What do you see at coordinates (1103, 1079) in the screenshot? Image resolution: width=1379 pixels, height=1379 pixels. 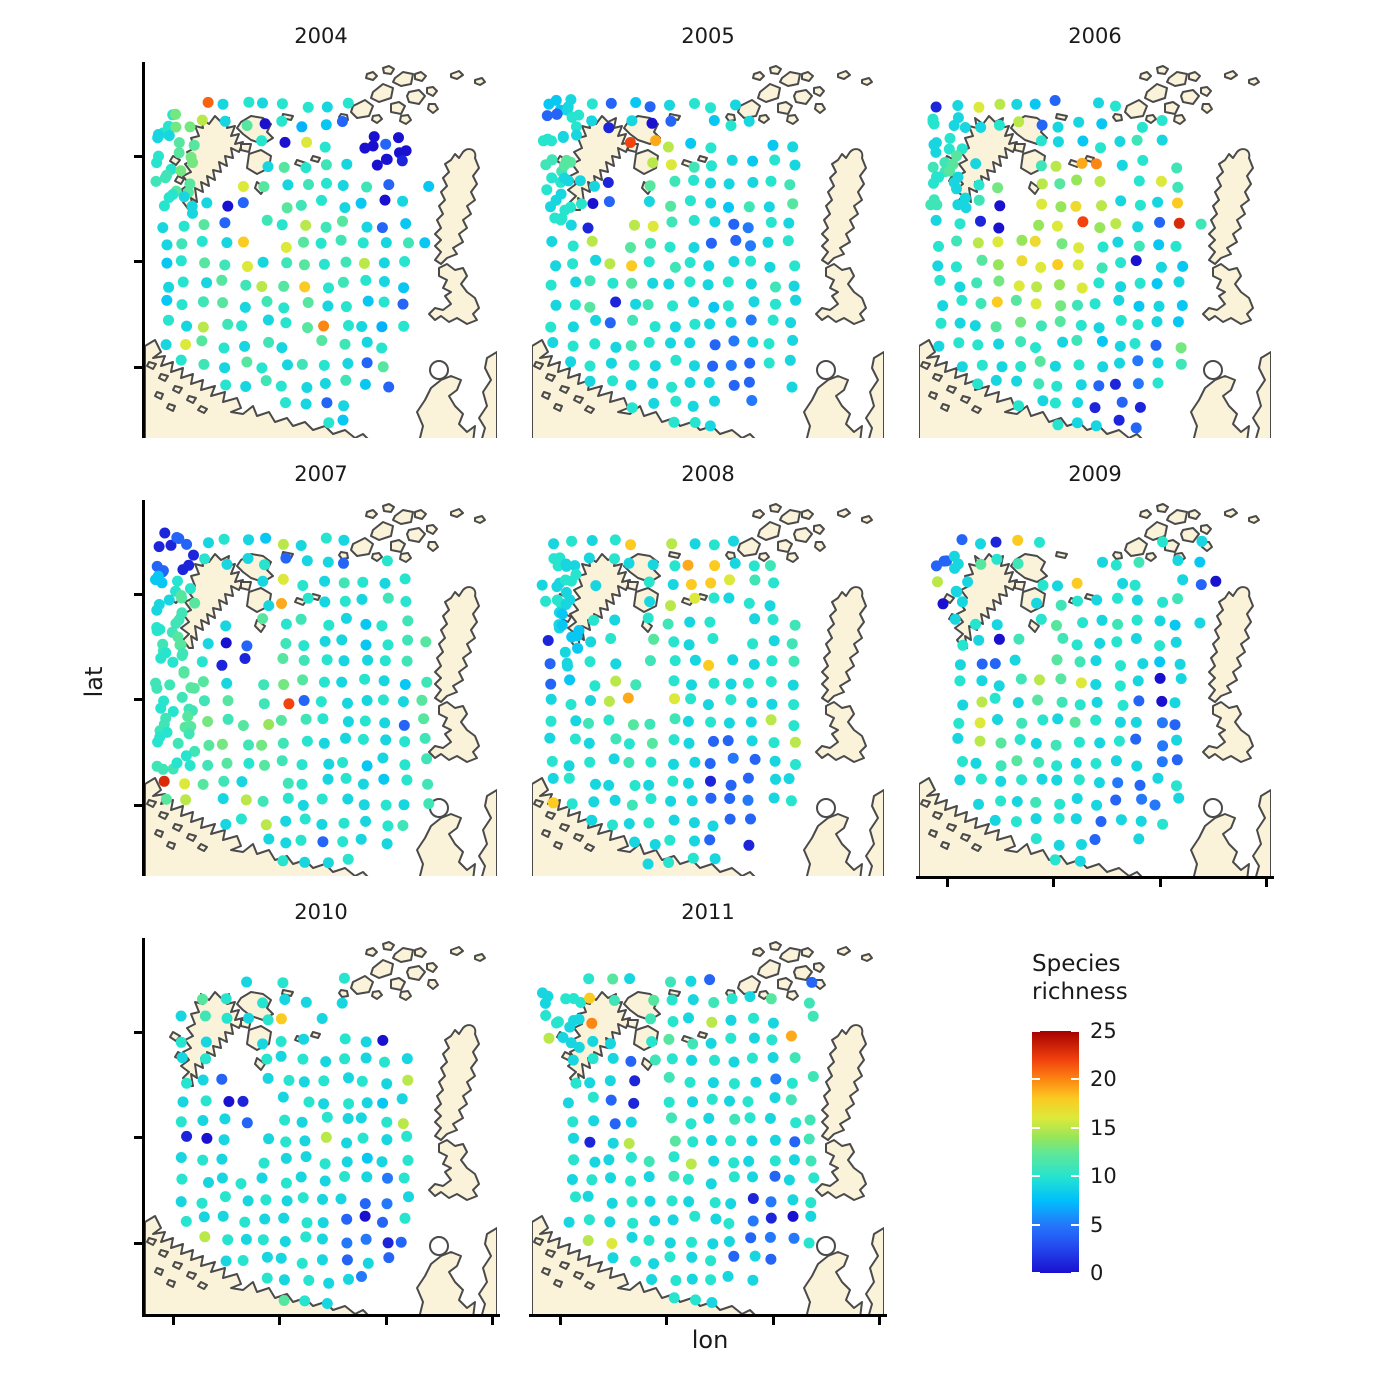 I see `colorbar-tick-label: 20` at bounding box center [1103, 1079].